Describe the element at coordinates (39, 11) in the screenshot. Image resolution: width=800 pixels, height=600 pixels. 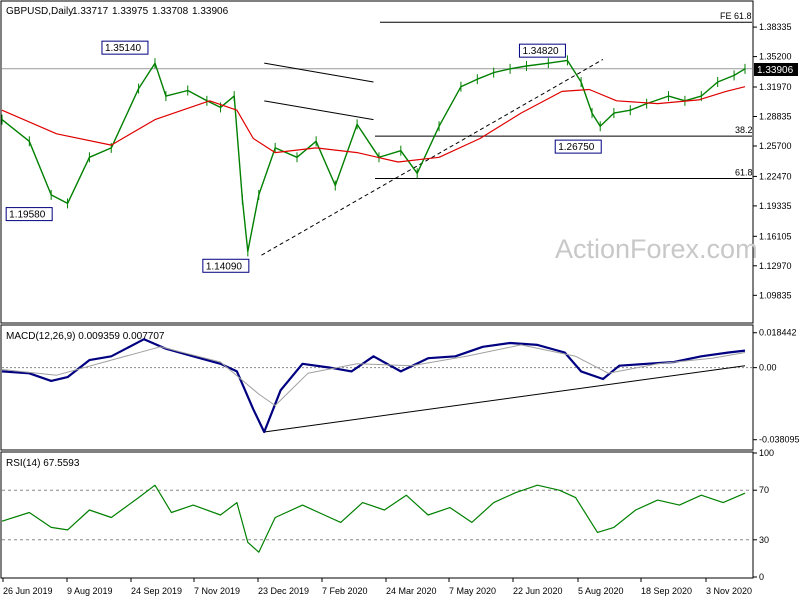
I see `price-title: GBPUSD,Daily` at that location.